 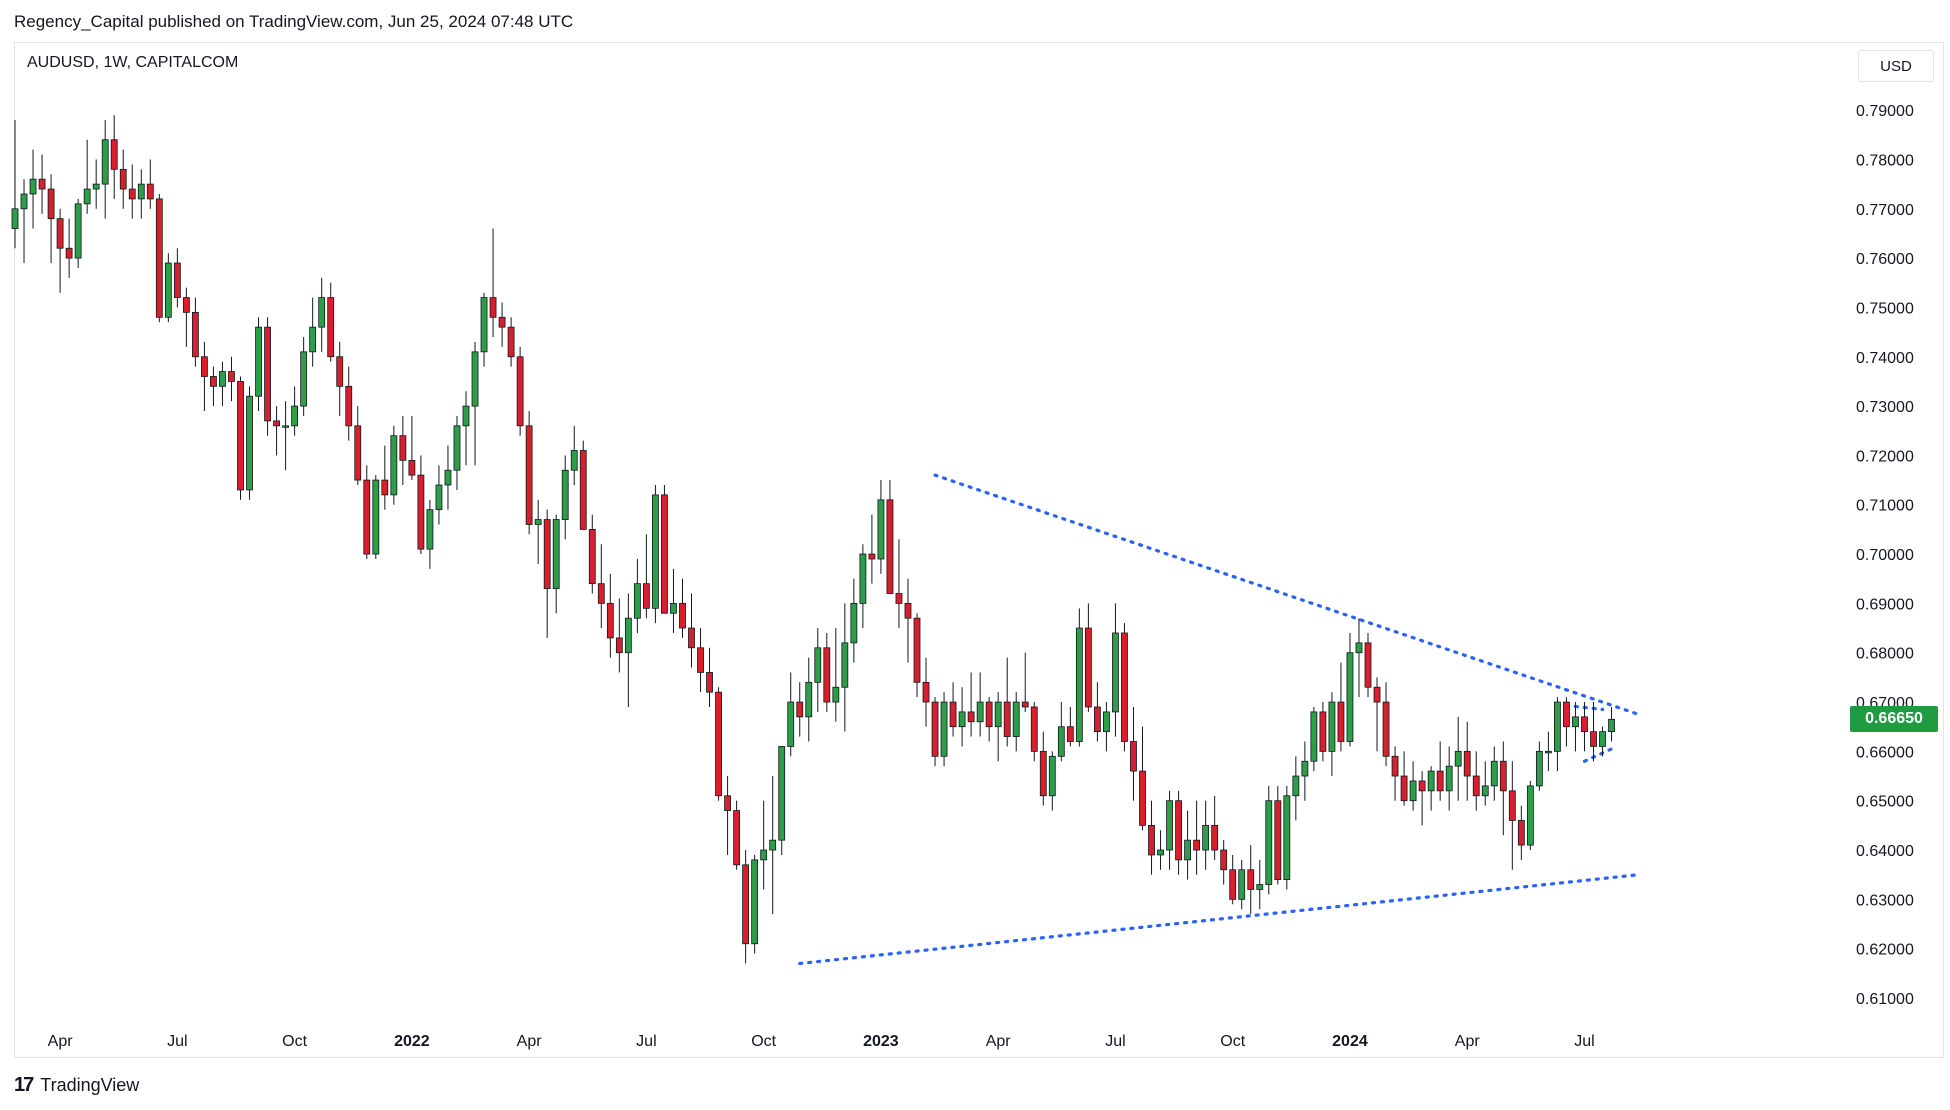 I want to click on currency-button: USD, so click(x=1896, y=66).